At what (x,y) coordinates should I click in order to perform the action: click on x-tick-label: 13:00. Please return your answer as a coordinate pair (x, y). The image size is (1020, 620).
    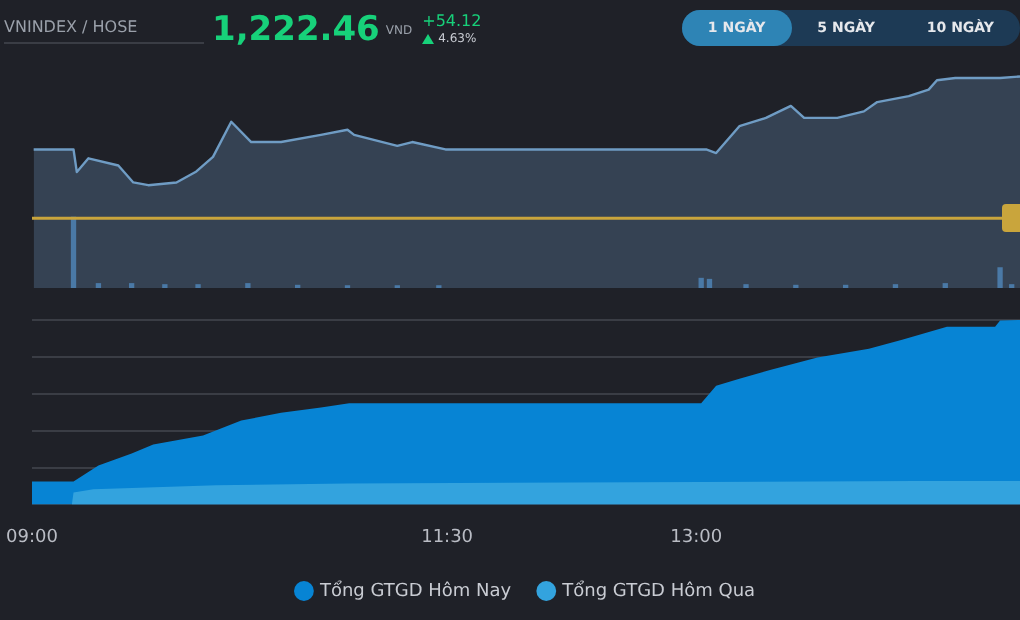
    Looking at the image, I should click on (696, 537).